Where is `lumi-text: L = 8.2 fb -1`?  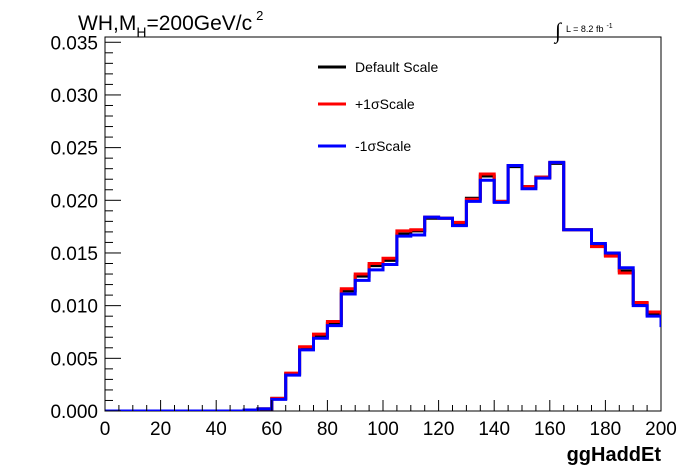 lumi-text: L = 8.2 fb -1 is located at coordinates (589, 28).